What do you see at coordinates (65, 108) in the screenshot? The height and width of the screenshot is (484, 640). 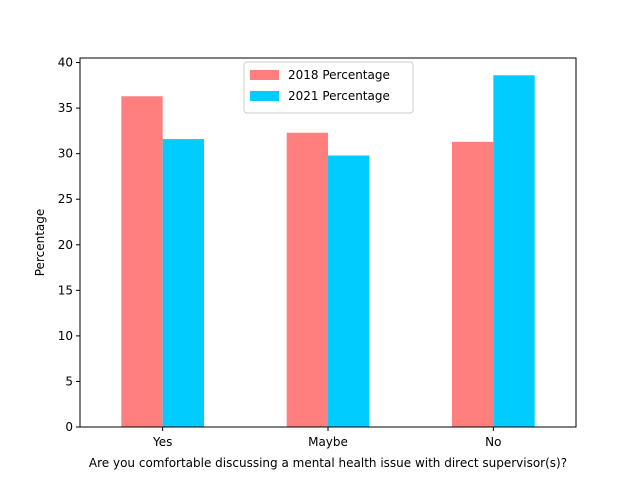 I see `y-tick-label: 35` at bounding box center [65, 108].